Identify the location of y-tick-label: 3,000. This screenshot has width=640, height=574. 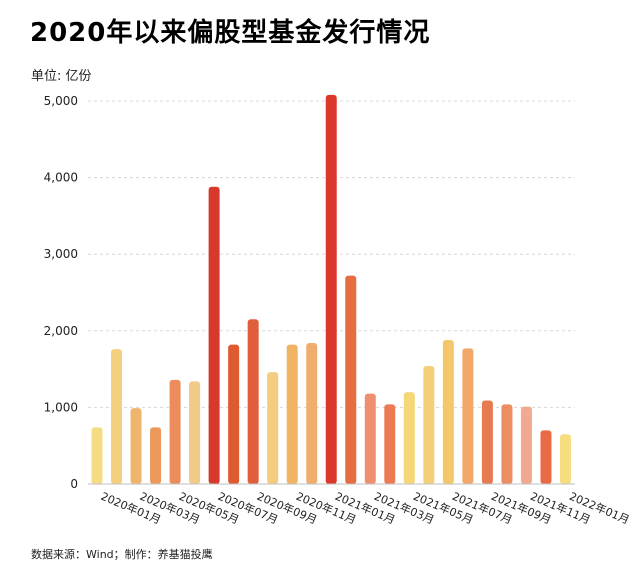
(61, 254).